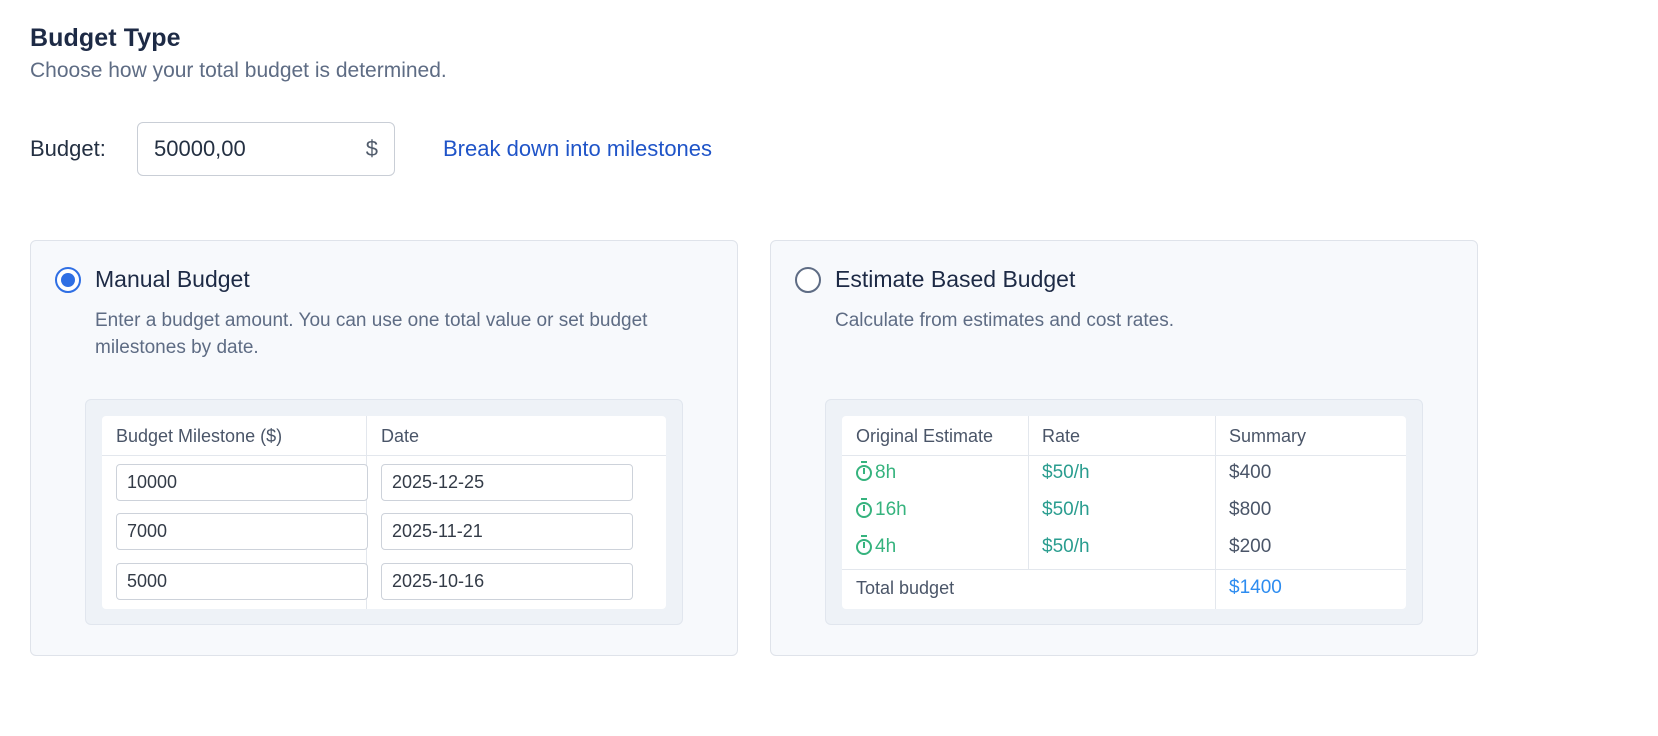  Describe the element at coordinates (1268, 436) in the screenshot. I see `column-header-summary: Summary` at that location.